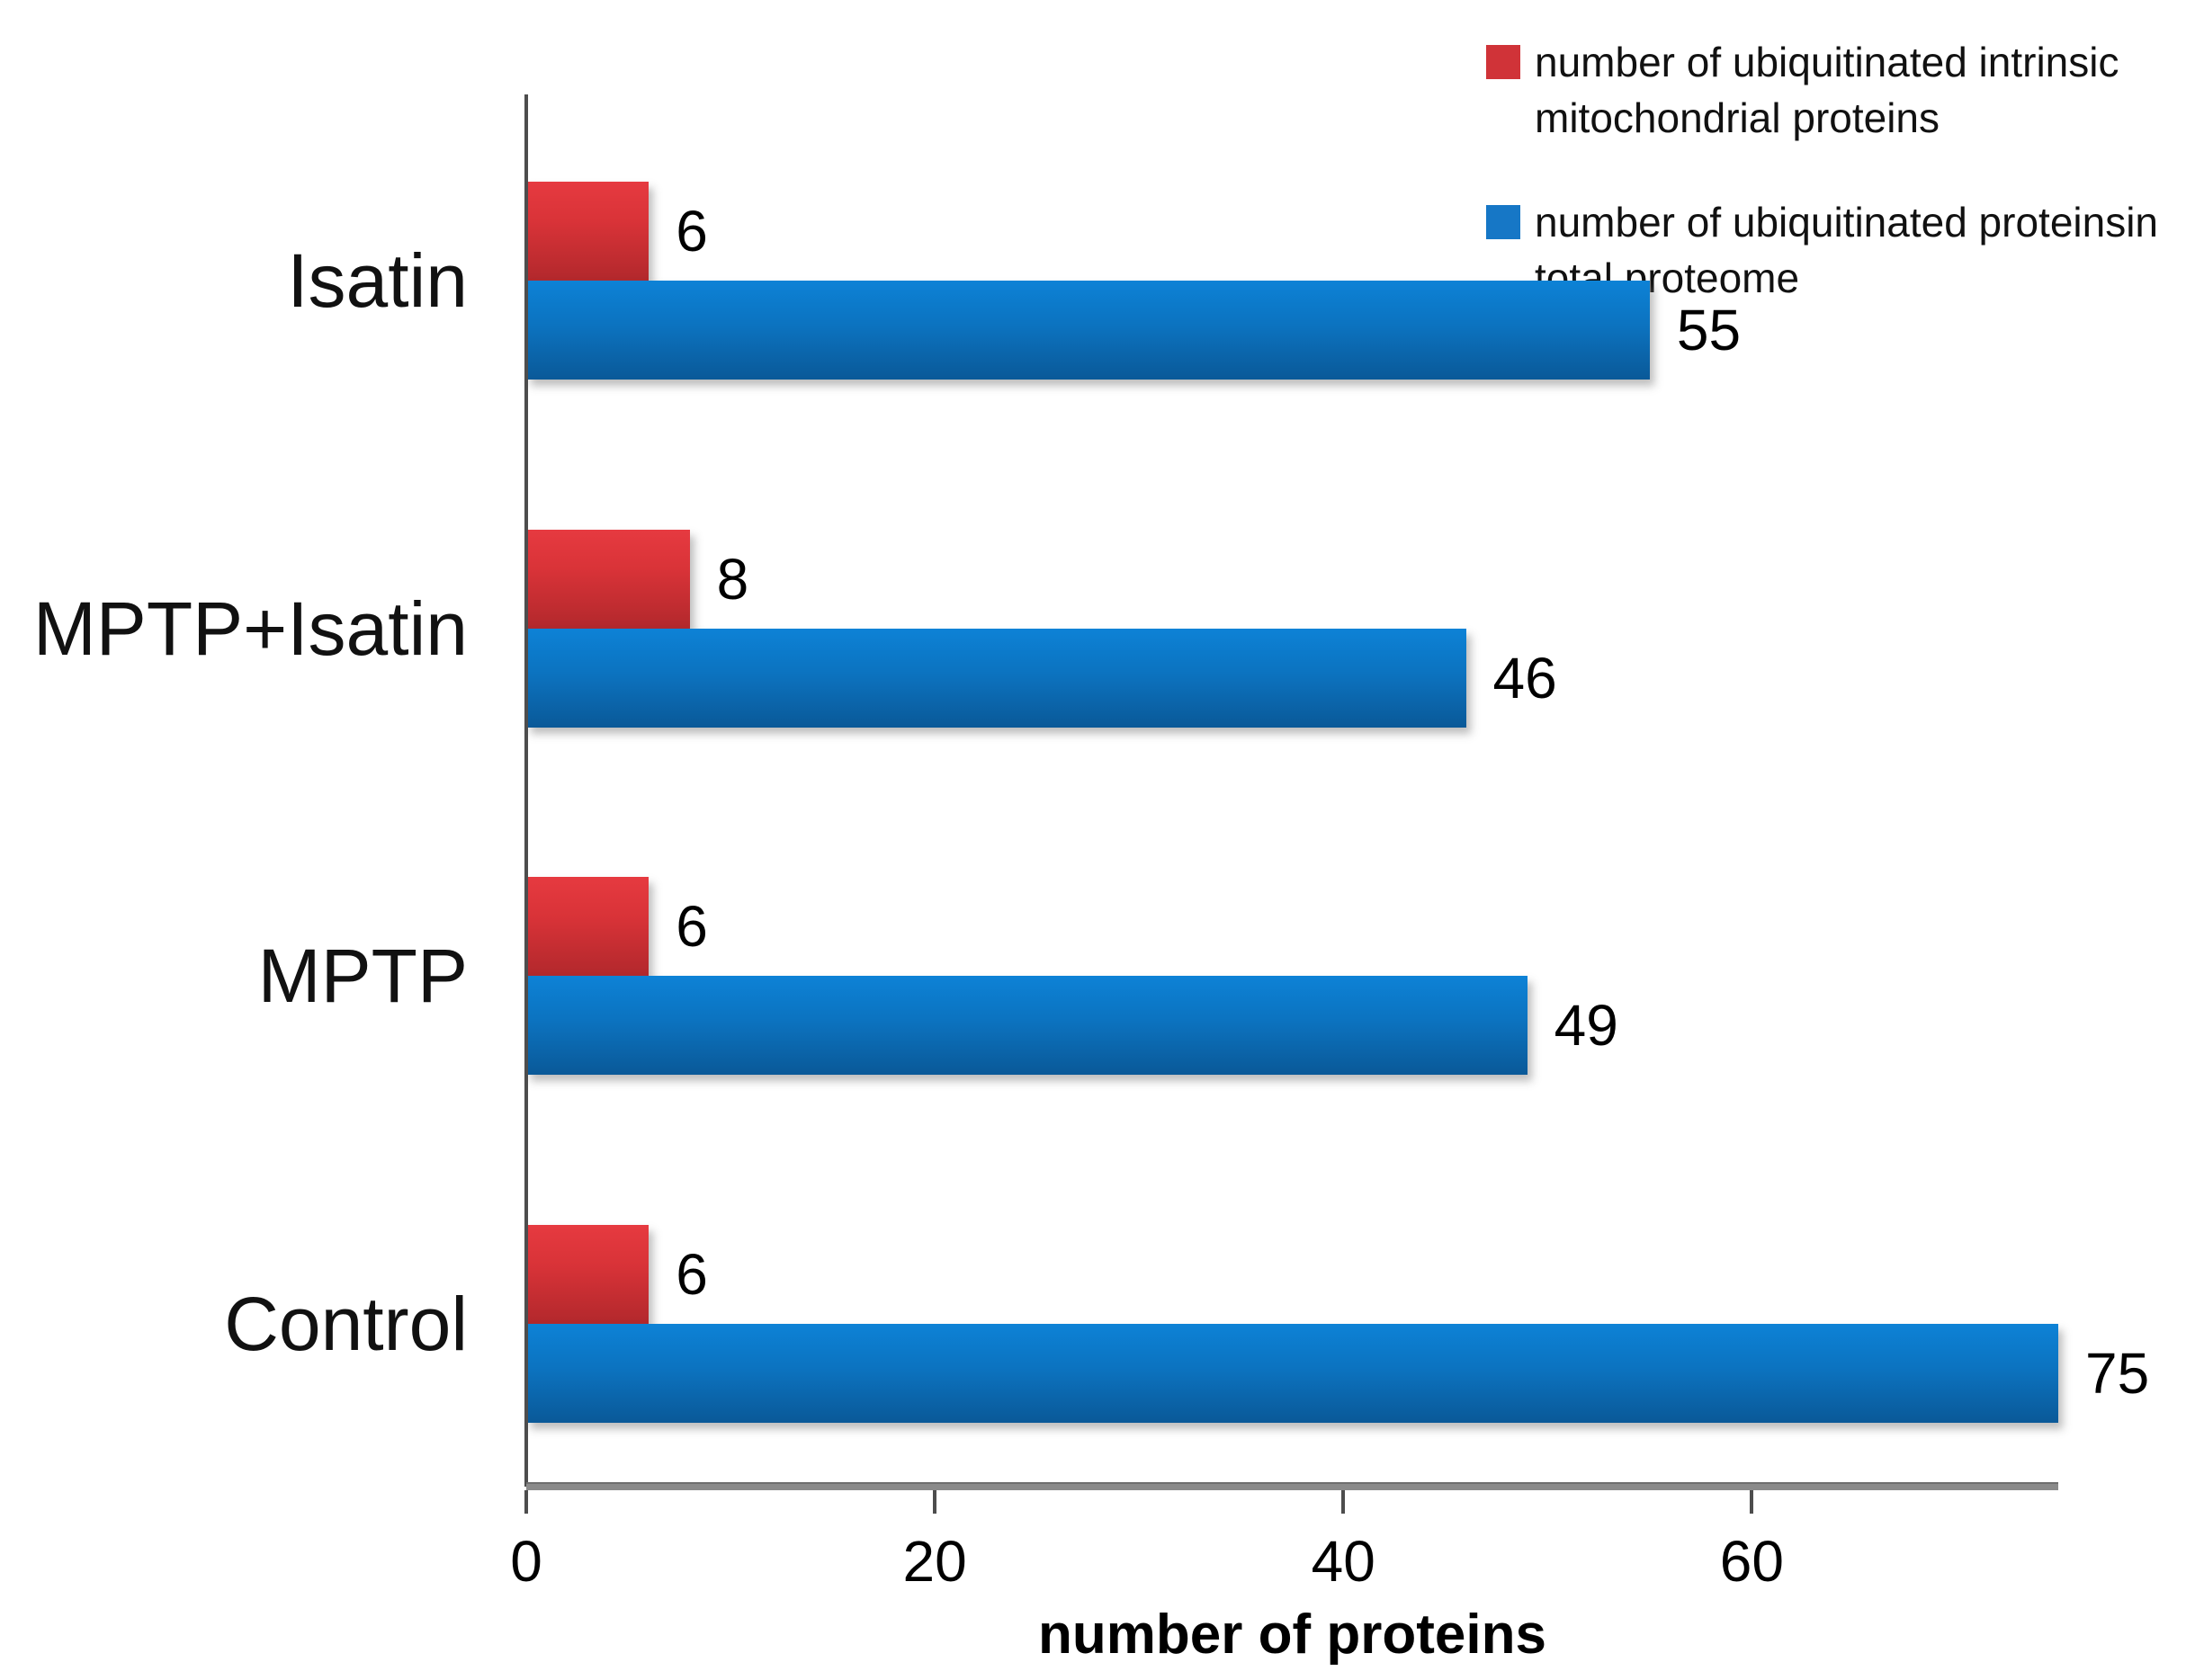 Image resolution: width=2195 pixels, height=1680 pixels. What do you see at coordinates (588, 927) in the screenshot?
I see `bar-red-mptp` at bounding box center [588, 927].